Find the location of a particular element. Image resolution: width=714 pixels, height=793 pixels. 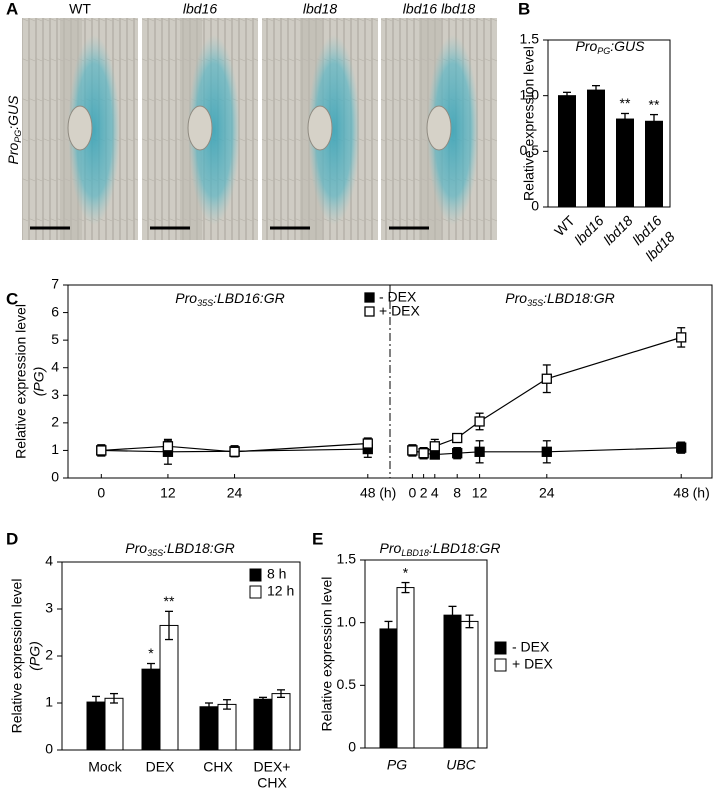

x-tick-label: 2 is located at coordinates (424, 493).